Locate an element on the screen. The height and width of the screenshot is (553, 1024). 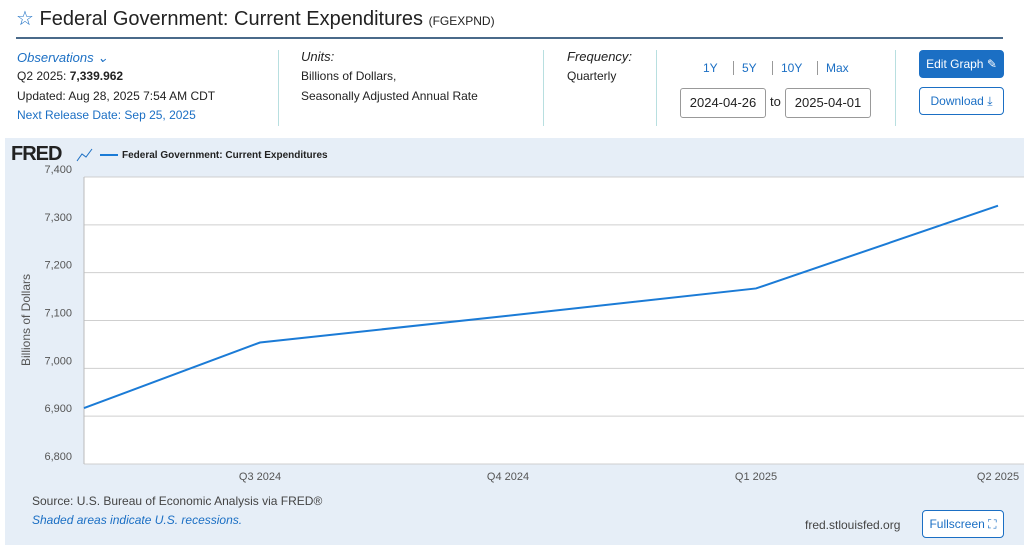
latest-value: 7,339.962 is located at coordinates (96, 76).